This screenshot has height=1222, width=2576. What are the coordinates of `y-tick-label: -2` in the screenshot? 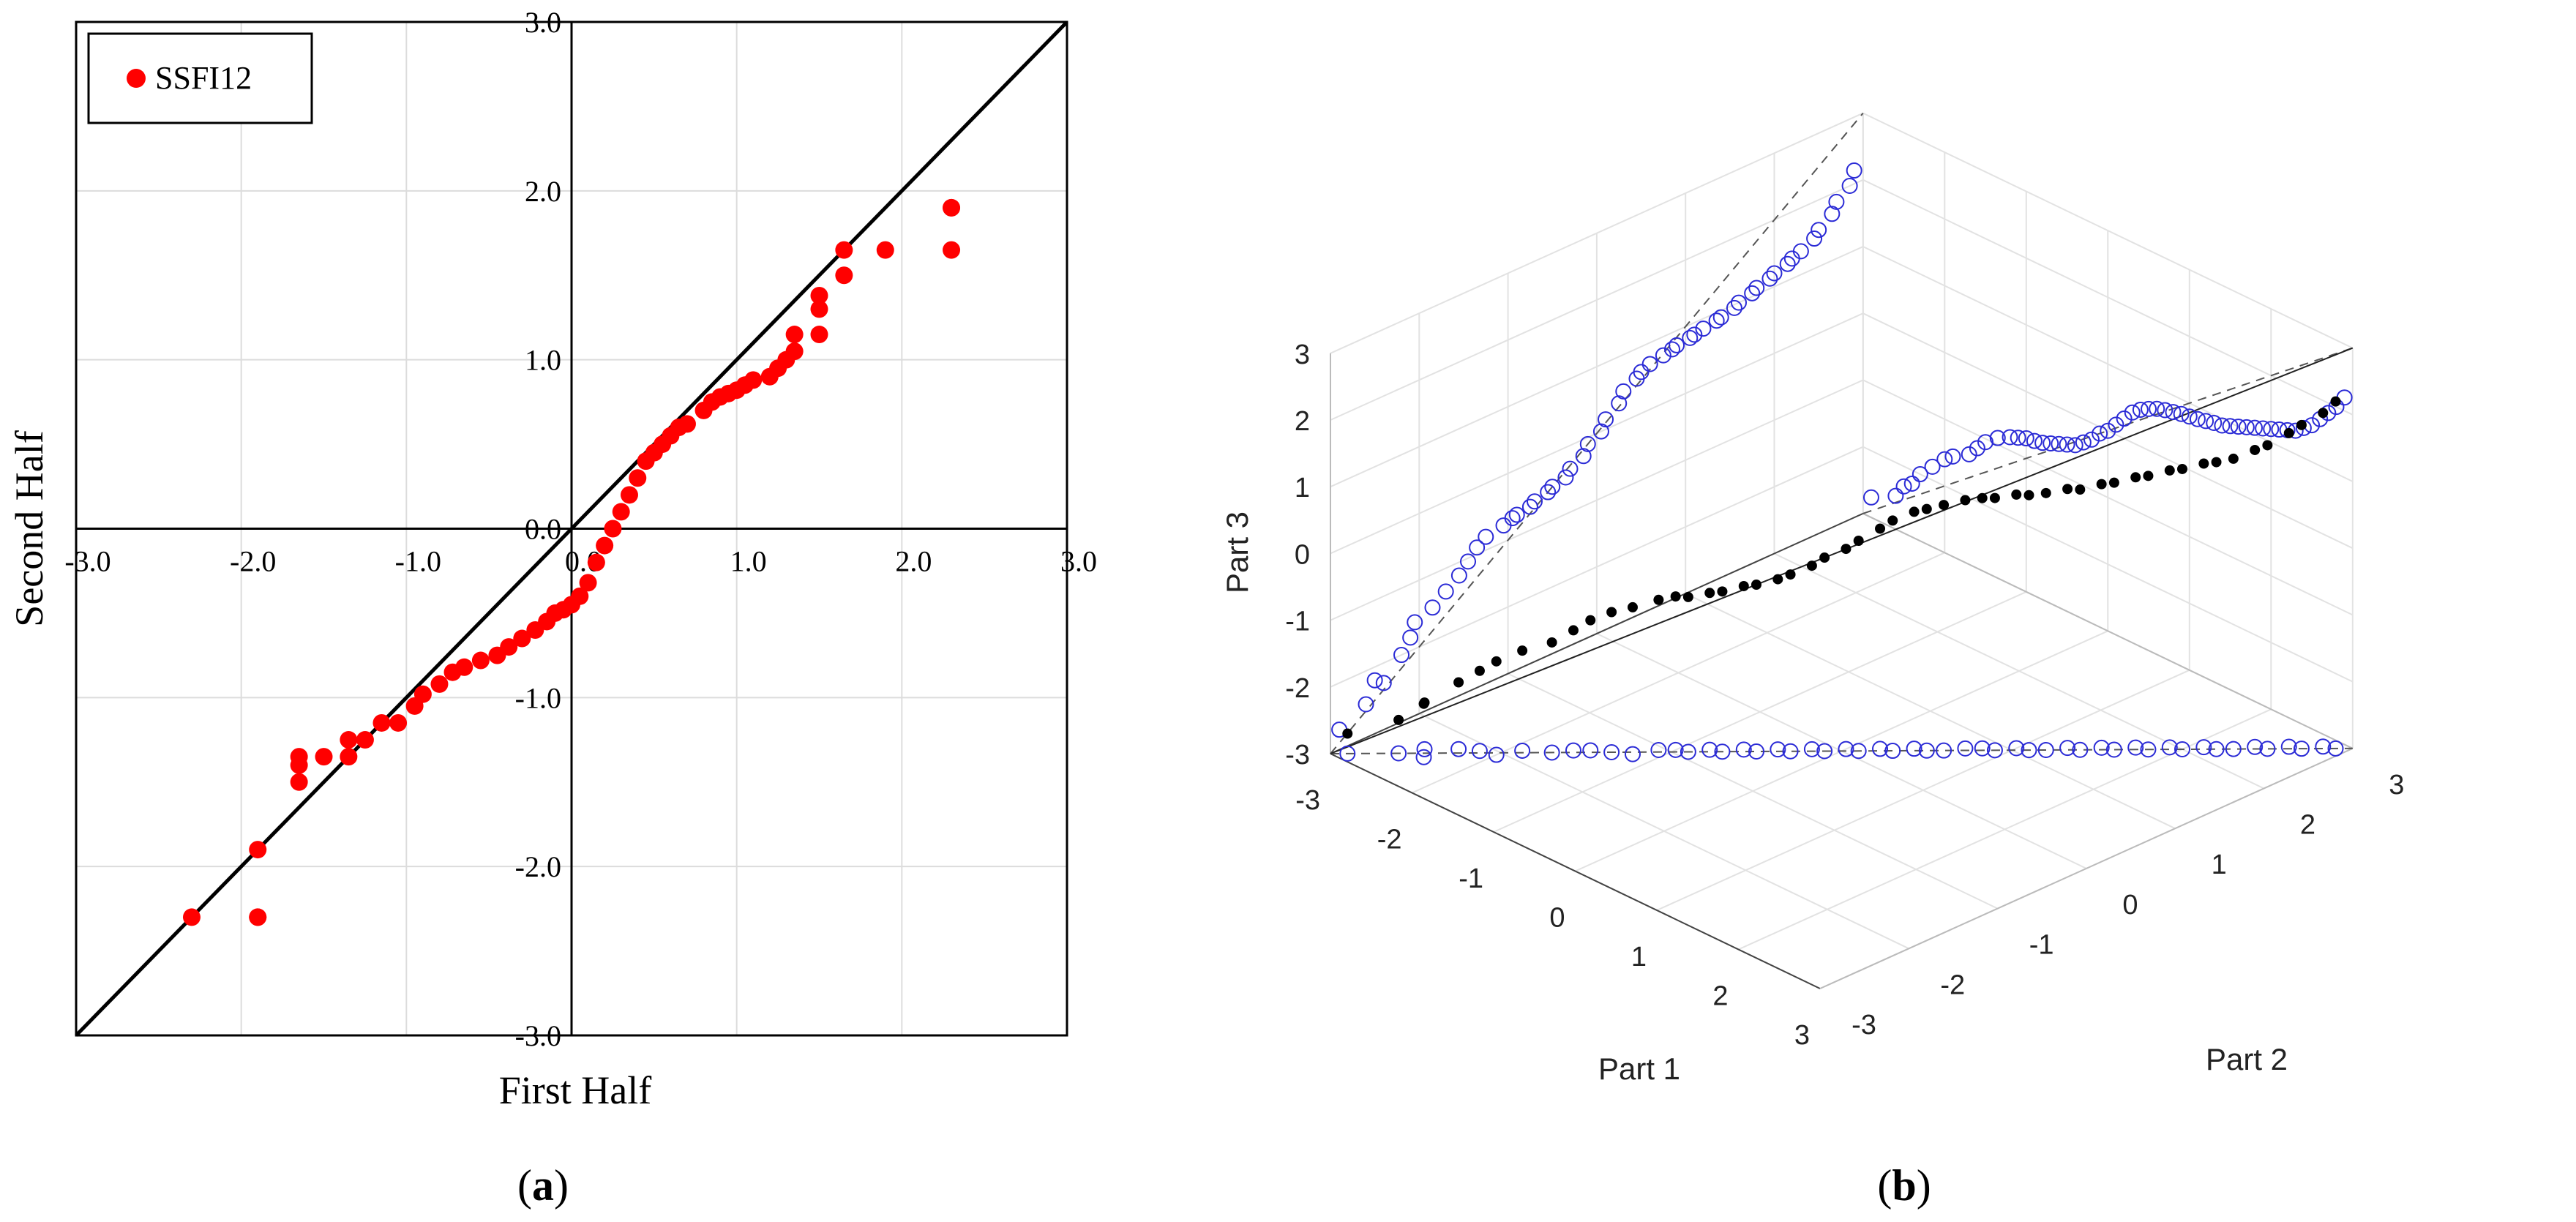 It's located at (1952, 985).